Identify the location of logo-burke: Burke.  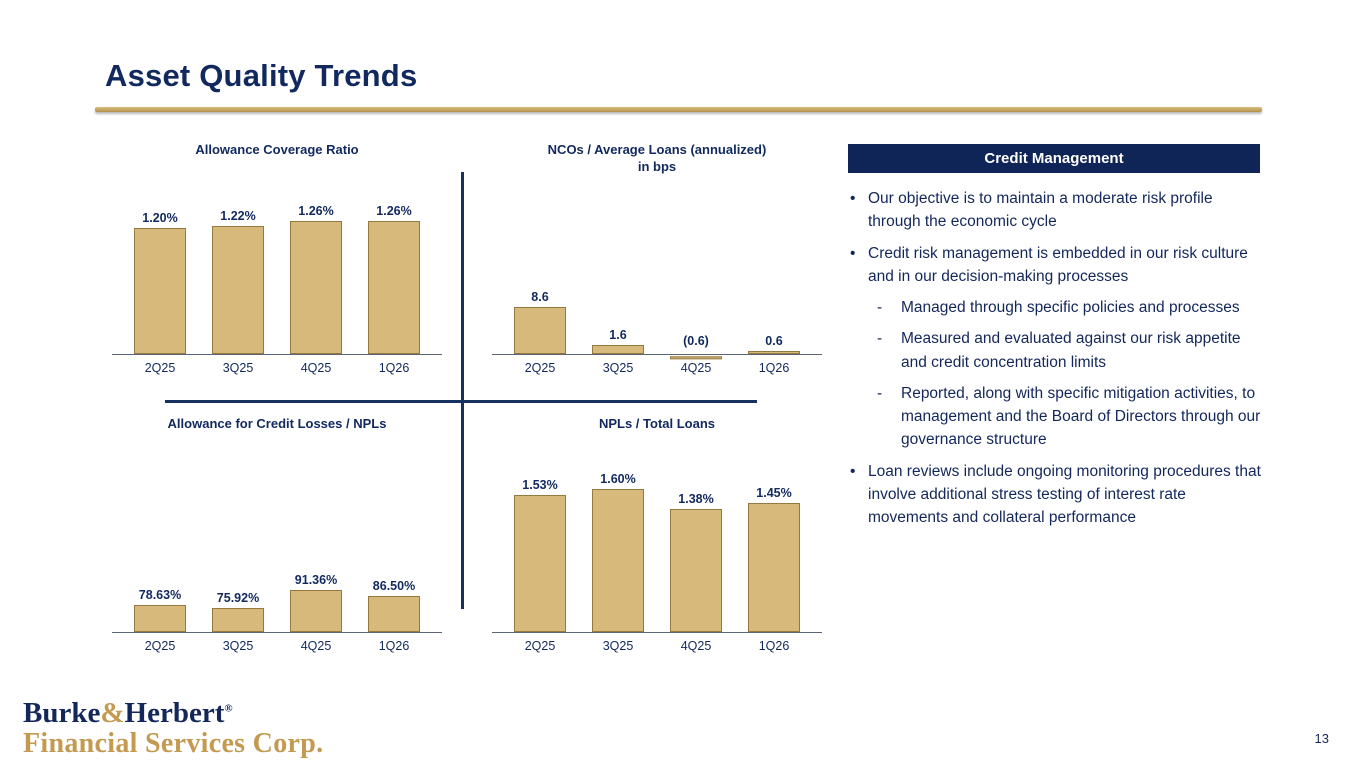
(62, 713).